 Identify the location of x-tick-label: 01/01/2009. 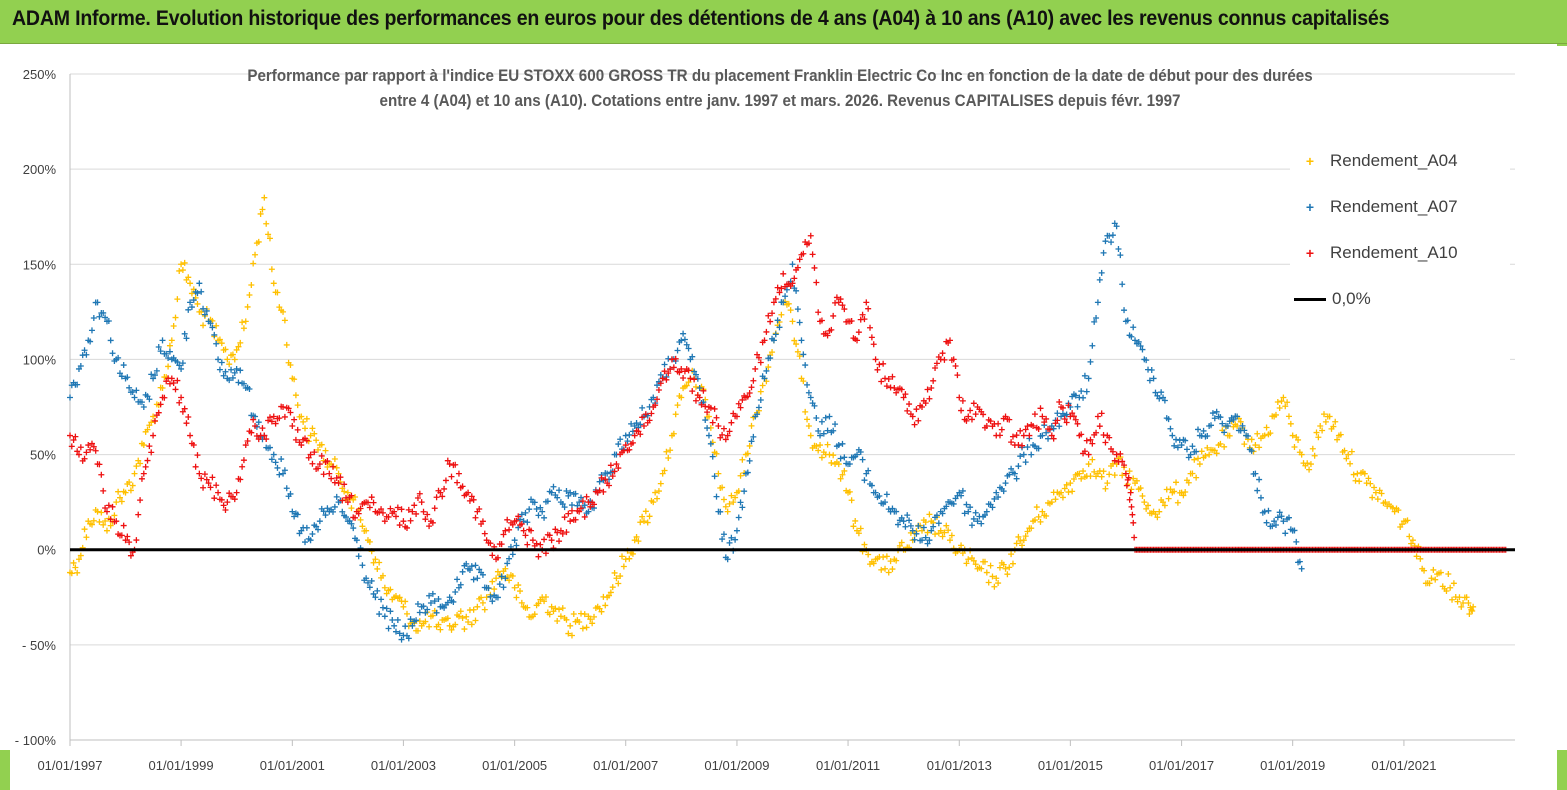
(736, 765).